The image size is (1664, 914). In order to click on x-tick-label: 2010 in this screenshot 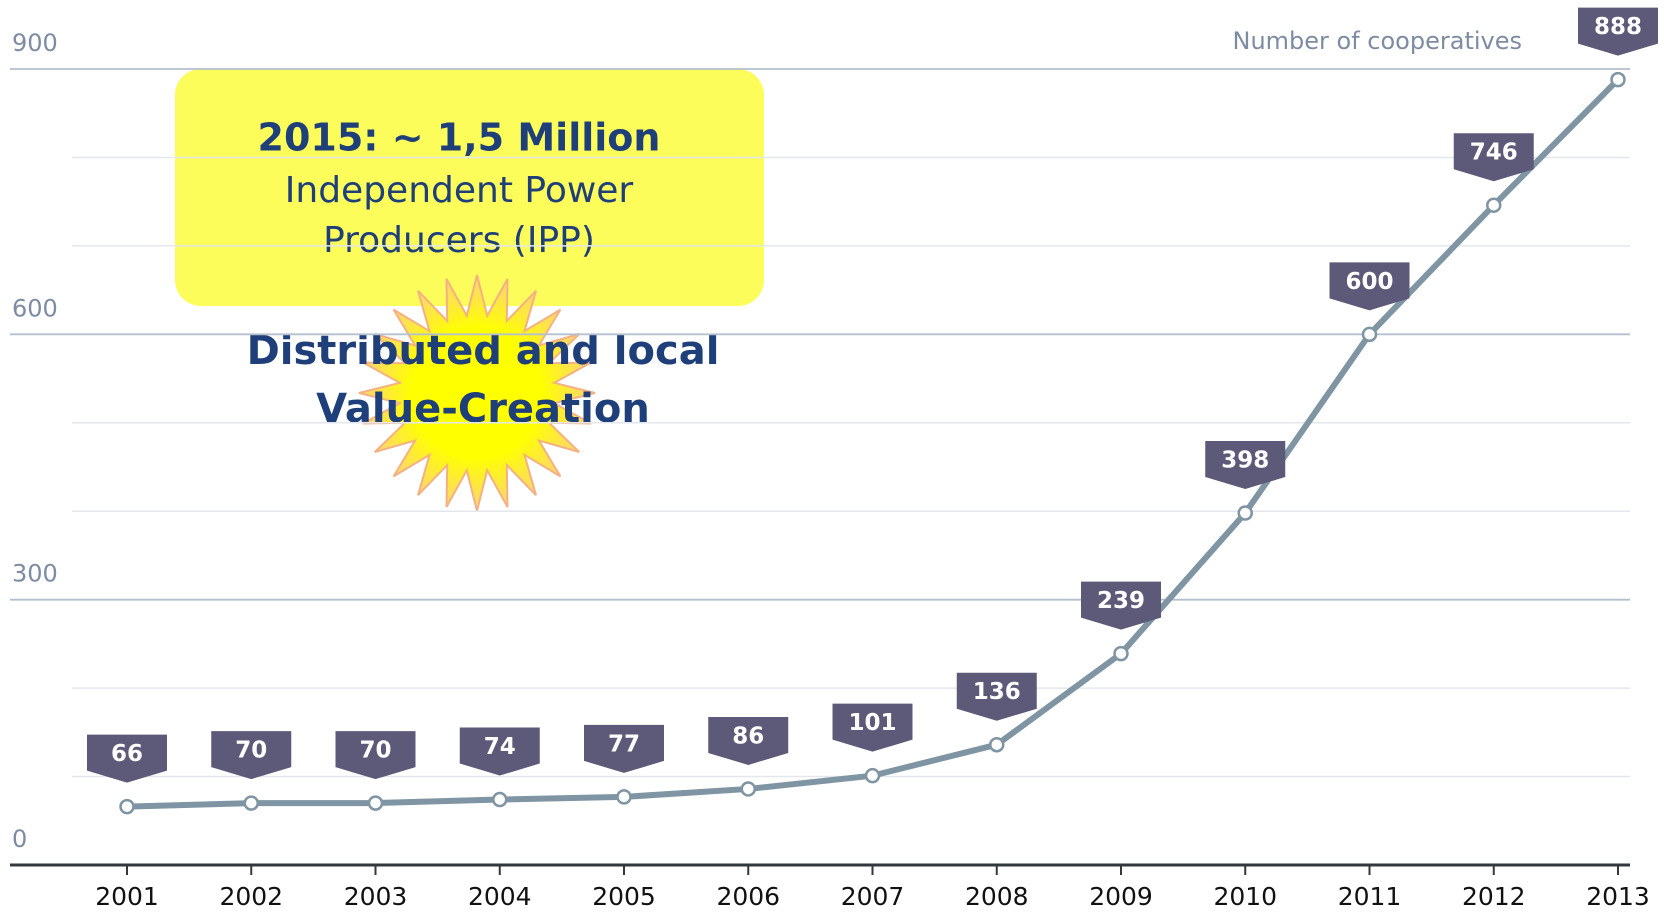, I will do `click(1245, 896)`.